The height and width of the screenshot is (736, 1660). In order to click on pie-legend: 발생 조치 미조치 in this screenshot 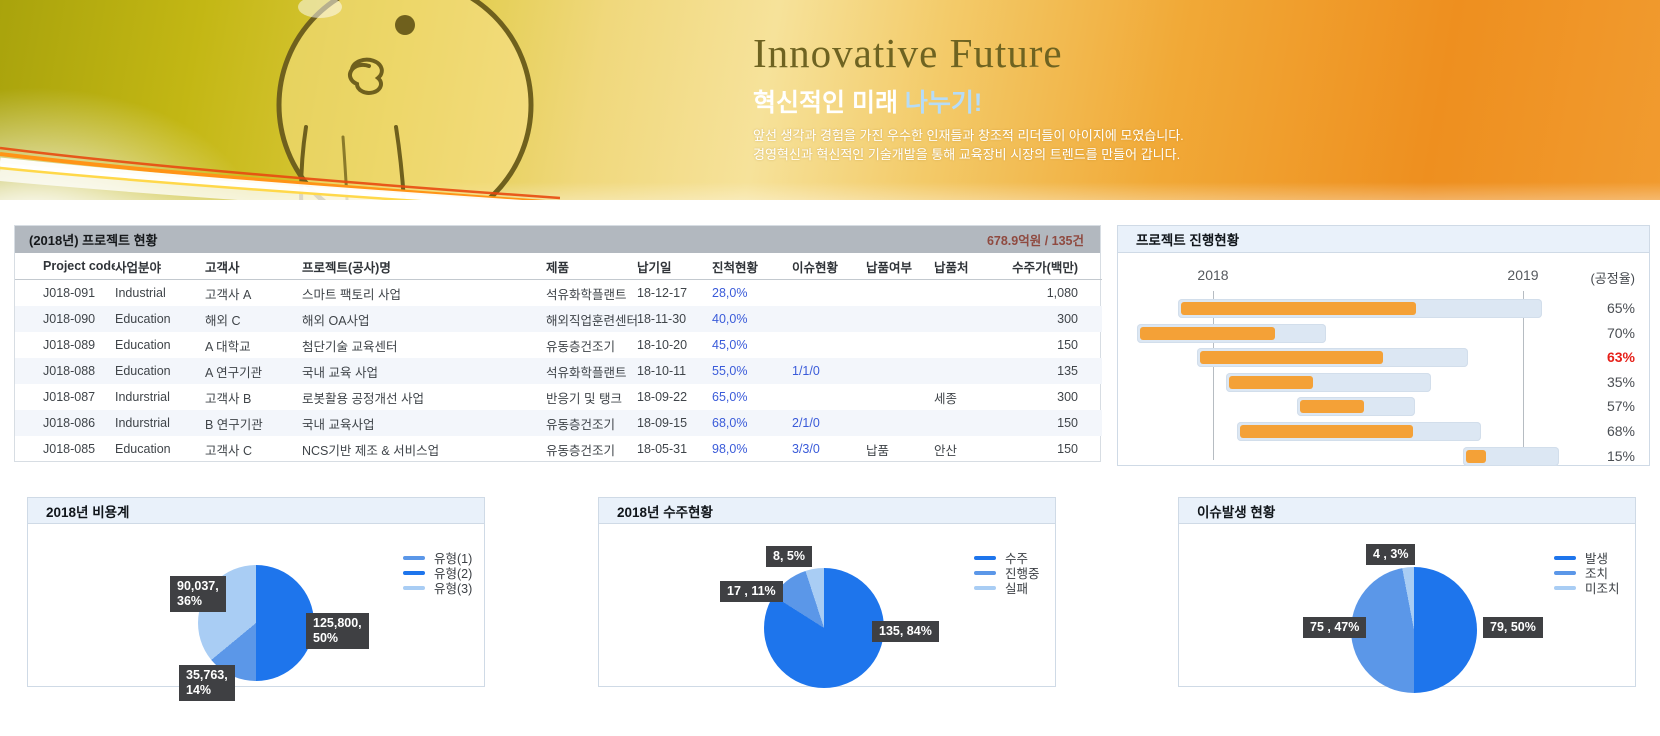, I will do `click(1587, 573)`.